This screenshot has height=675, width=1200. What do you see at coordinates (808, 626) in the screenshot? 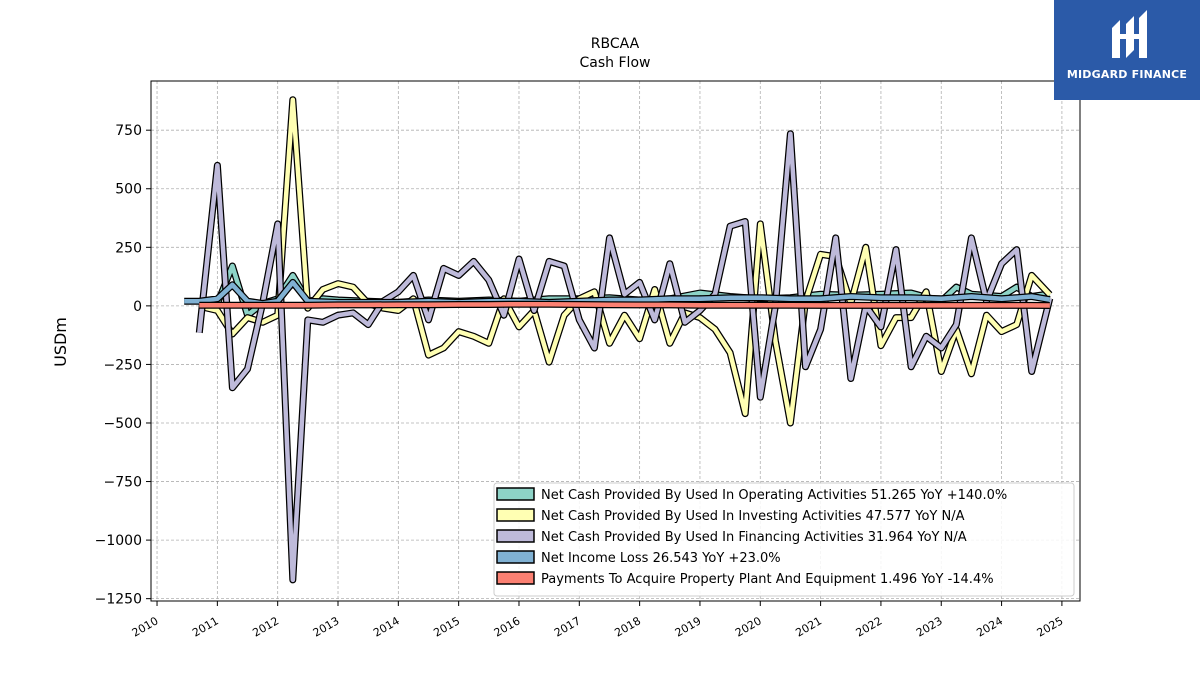
I see `x-tick-label: 2021` at bounding box center [808, 626].